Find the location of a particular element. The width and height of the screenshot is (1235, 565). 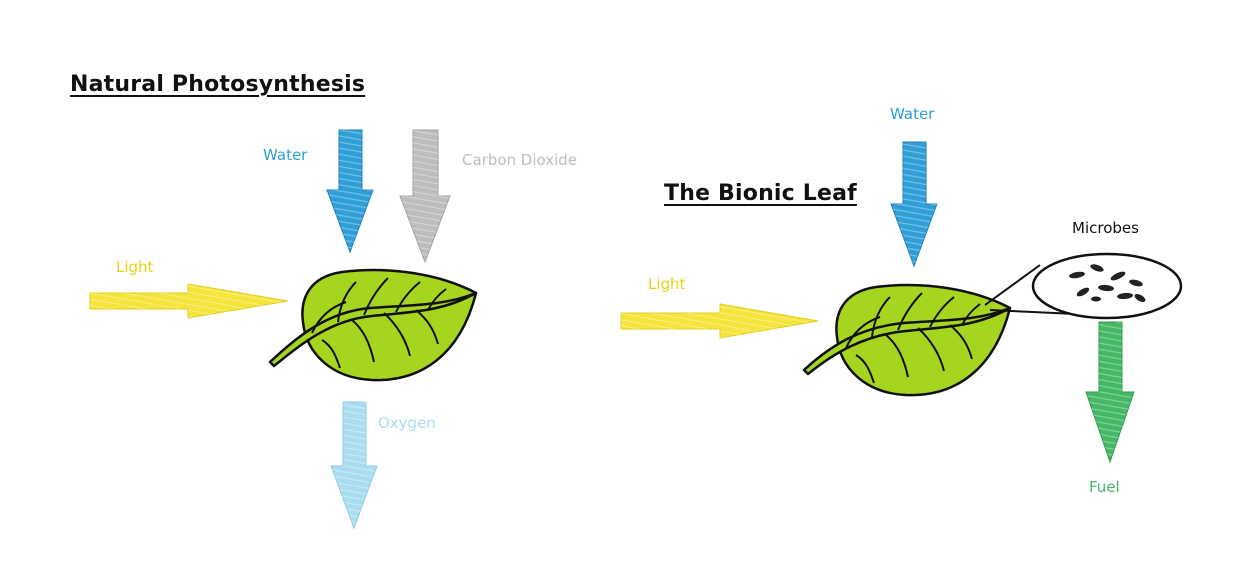

oxygen-arrow is located at coordinates (354, 465).